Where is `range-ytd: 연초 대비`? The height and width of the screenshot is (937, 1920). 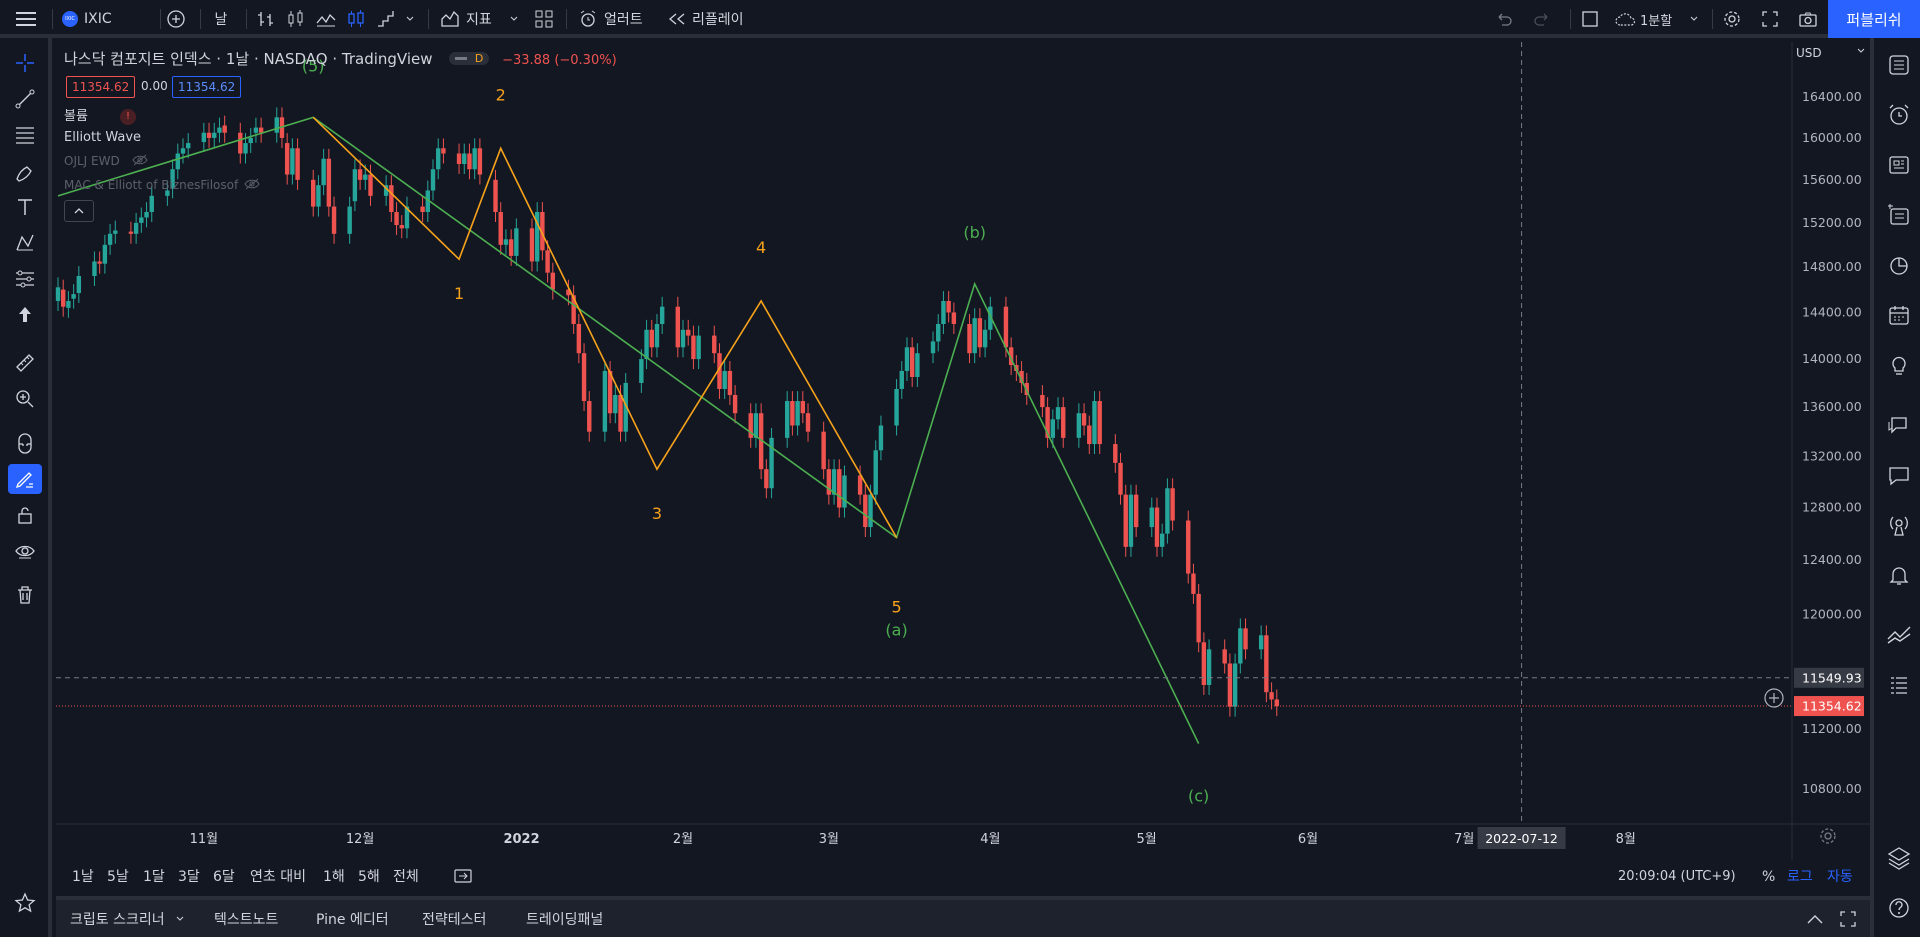
range-ytd: 연초 대비 is located at coordinates (278, 877).